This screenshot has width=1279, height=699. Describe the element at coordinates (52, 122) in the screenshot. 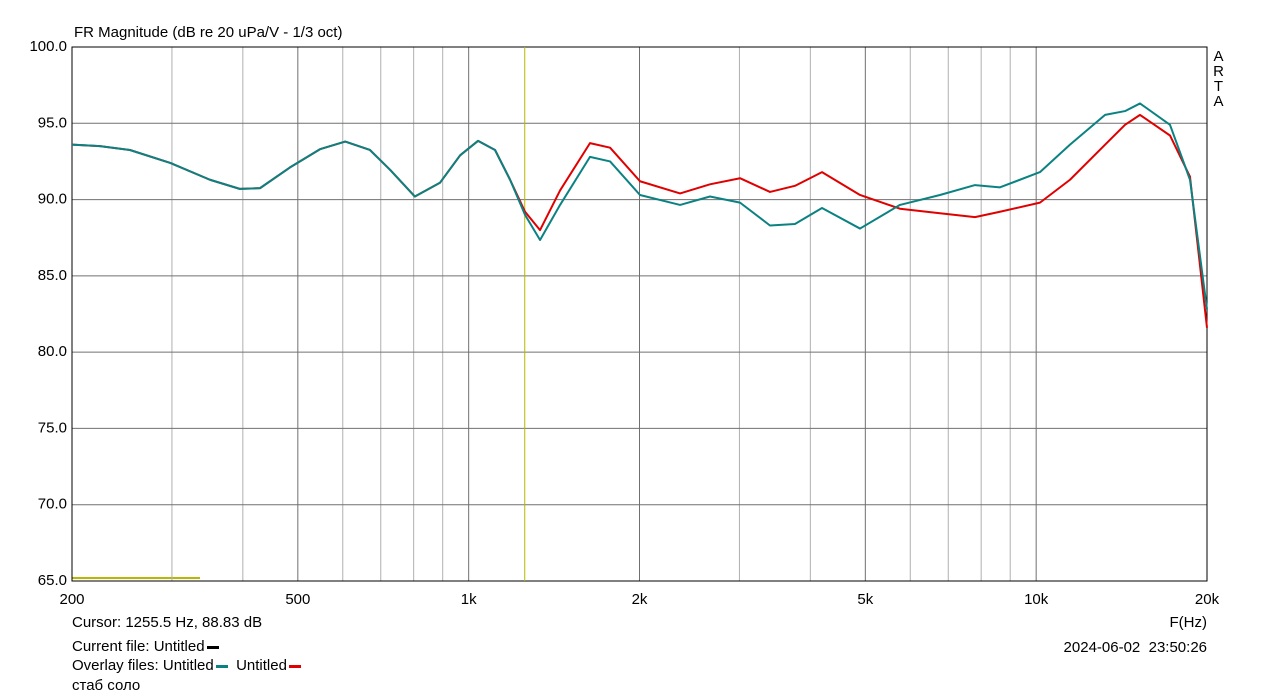

I see `y-tick-label: 95.0` at that location.